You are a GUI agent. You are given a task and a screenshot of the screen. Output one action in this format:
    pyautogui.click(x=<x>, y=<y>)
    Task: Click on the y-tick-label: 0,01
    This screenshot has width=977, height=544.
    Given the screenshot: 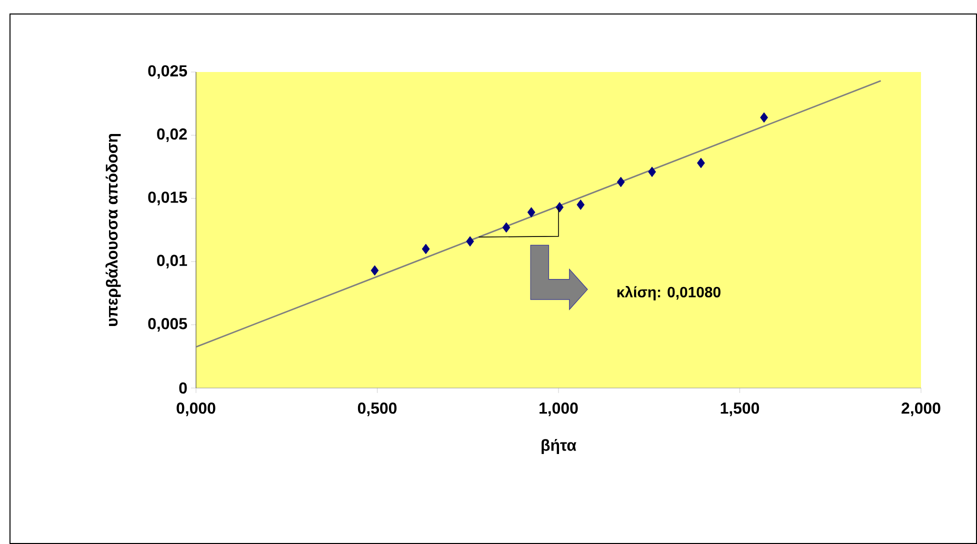 What is the action you would take?
    pyautogui.click(x=172, y=261)
    